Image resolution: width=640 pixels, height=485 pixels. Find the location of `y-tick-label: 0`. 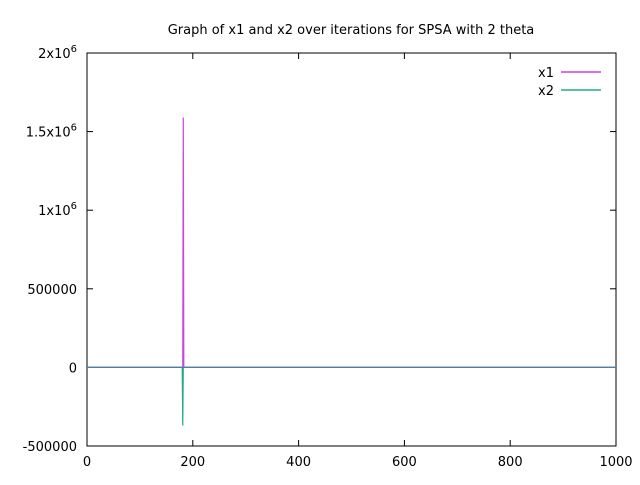

y-tick-label: 0 is located at coordinates (73, 368).